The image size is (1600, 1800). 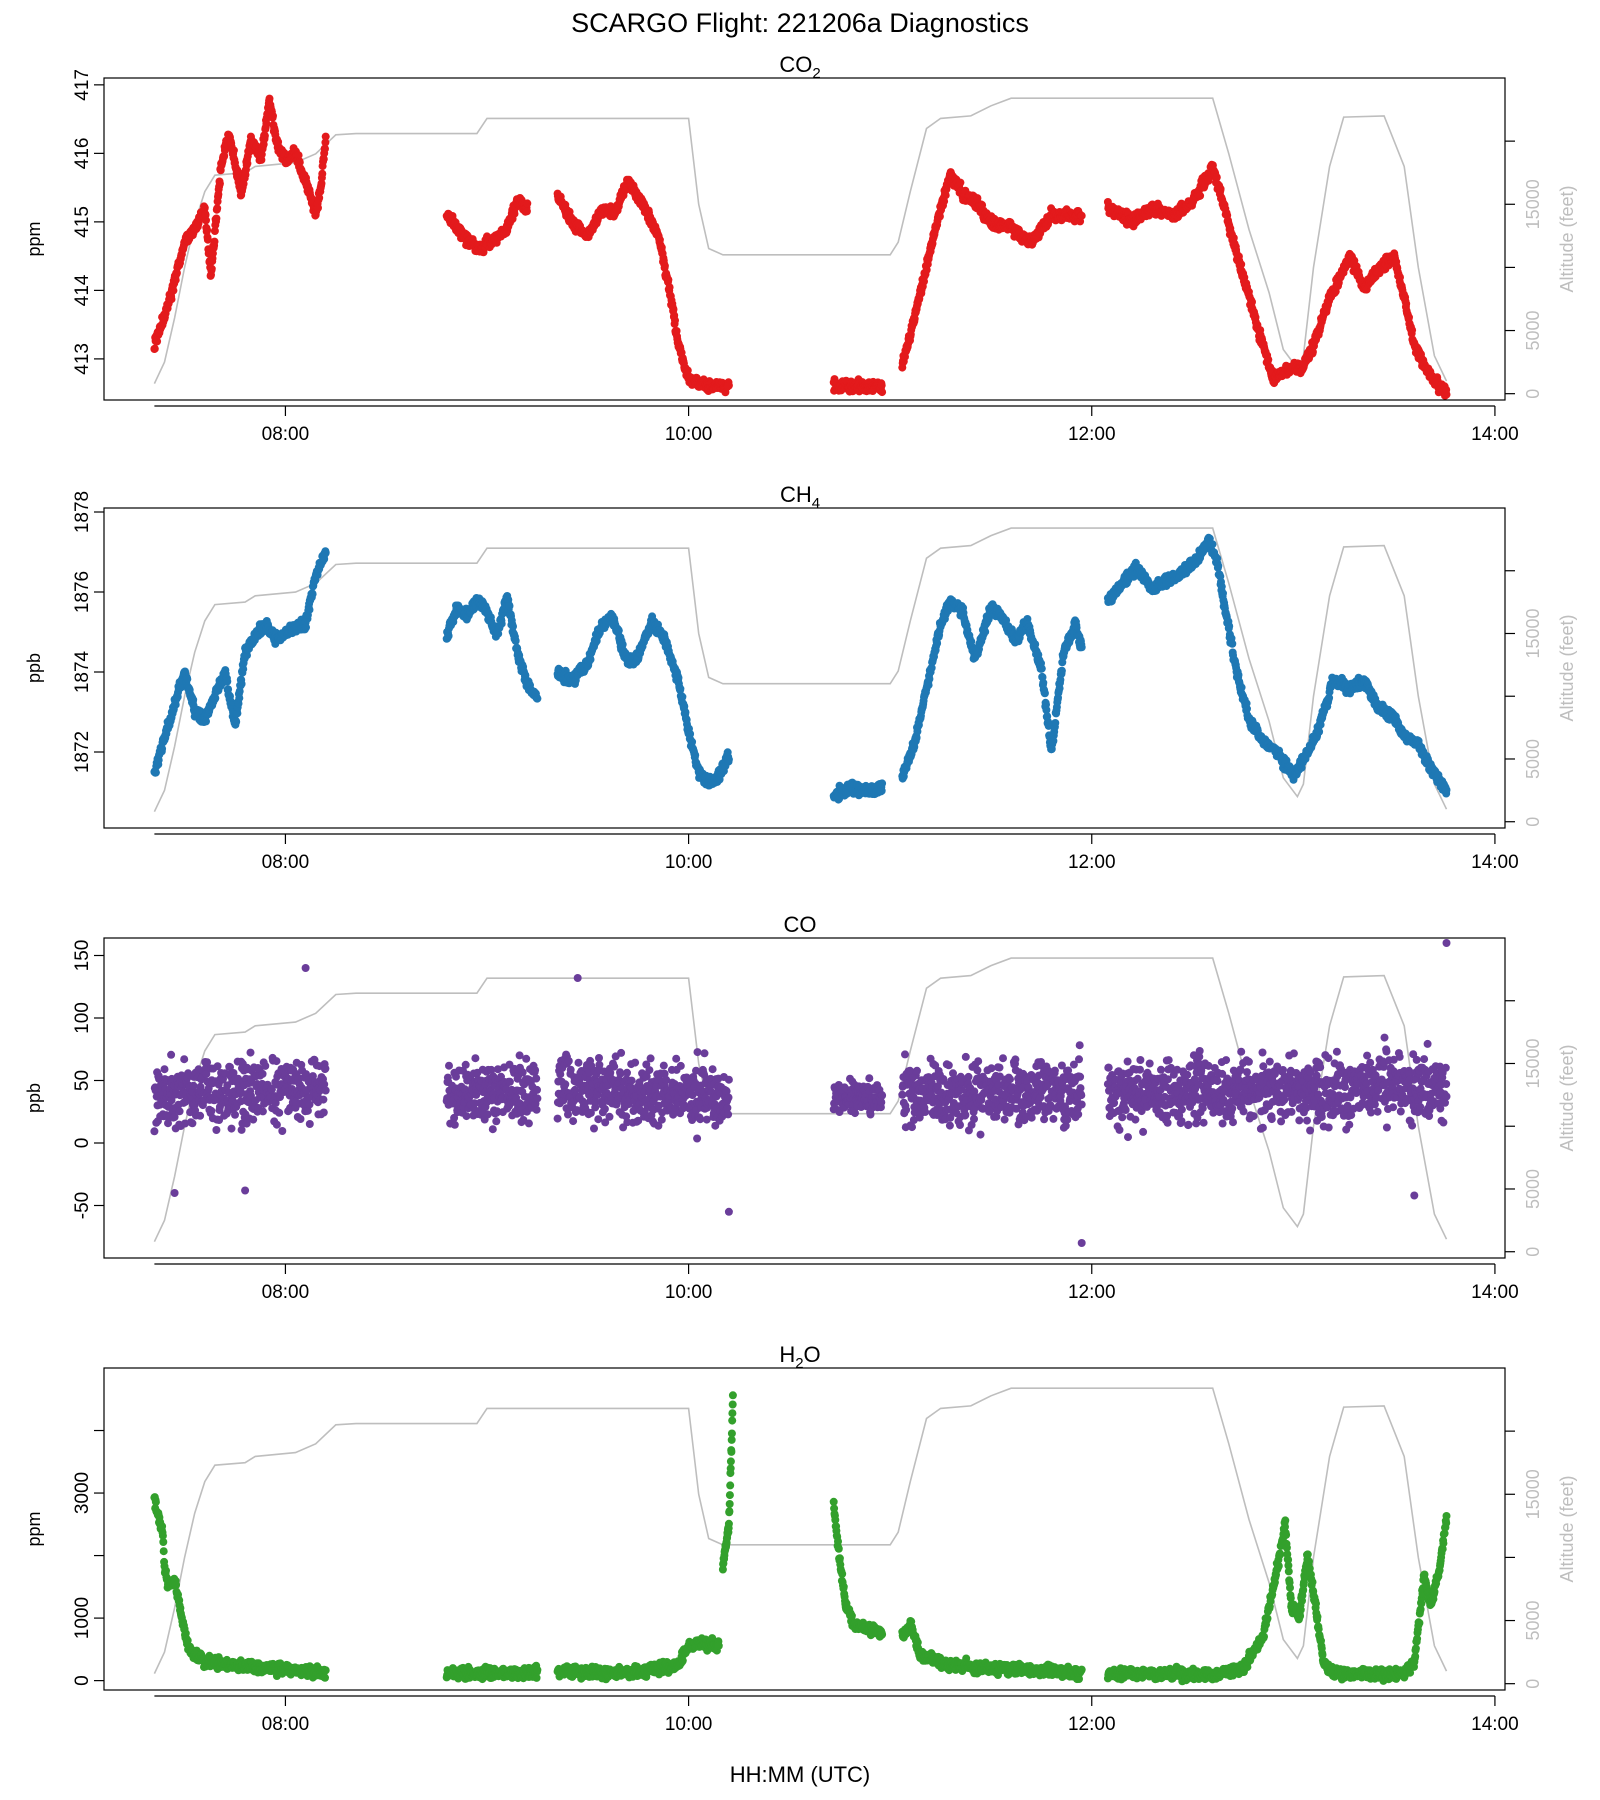 I want to click on y-tick-label: 416, so click(x=82, y=154).